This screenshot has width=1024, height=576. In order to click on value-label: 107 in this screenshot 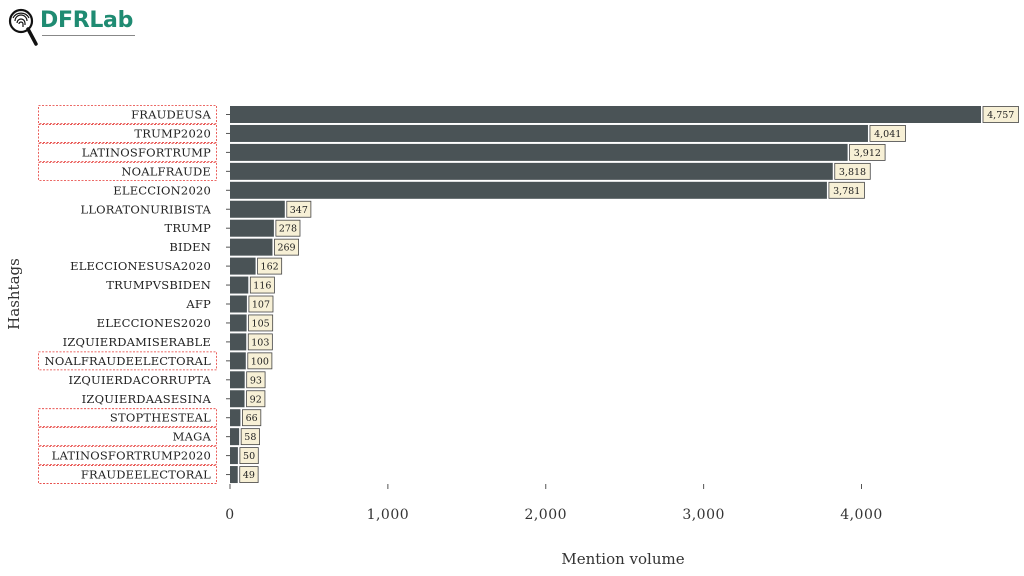, I will do `click(261, 305)`.